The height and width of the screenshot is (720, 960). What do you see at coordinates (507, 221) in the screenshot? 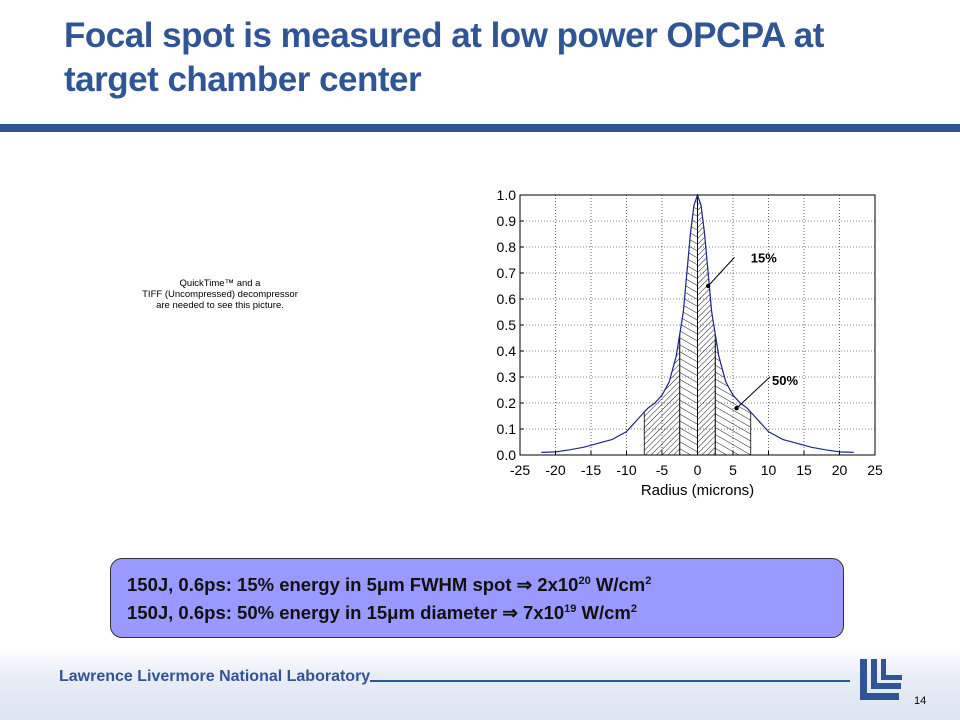
I see `y-tick-label: 0.9` at bounding box center [507, 221].